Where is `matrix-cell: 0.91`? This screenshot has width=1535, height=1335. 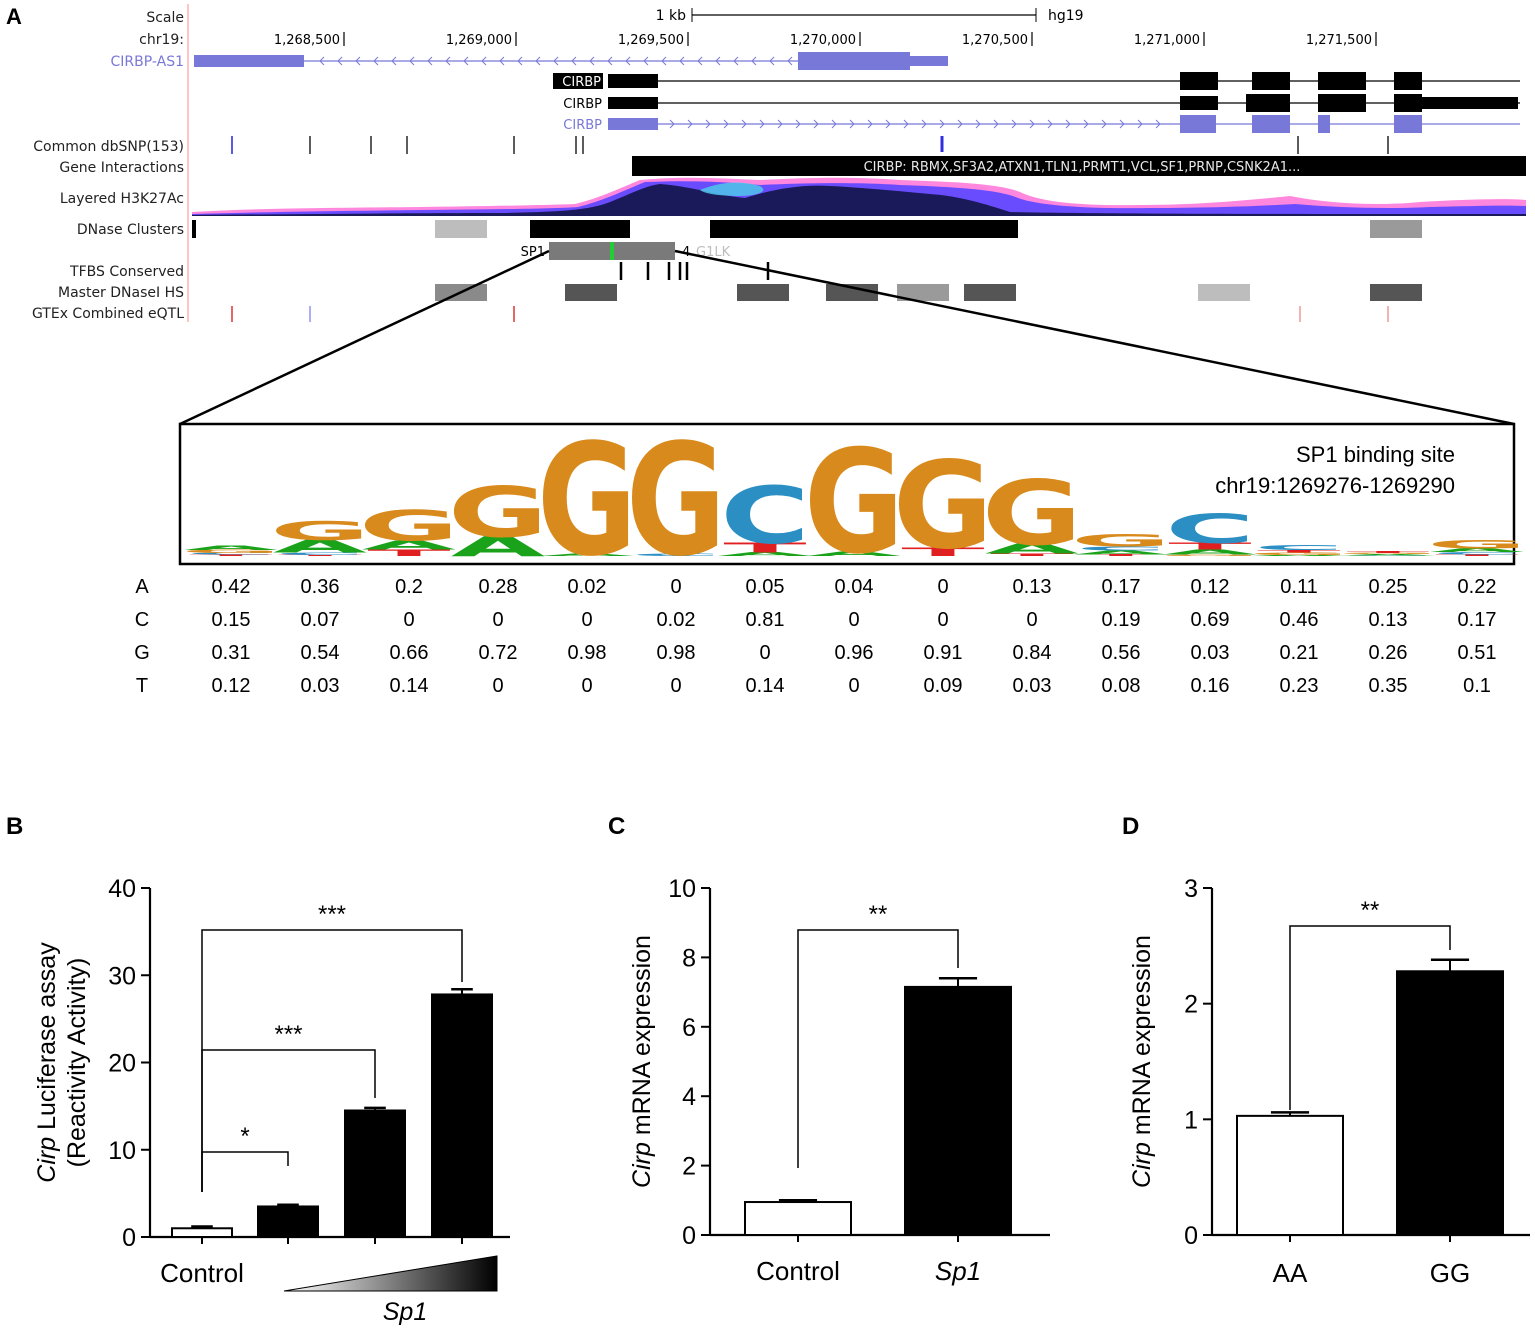 matrix-cell: 0.91 is located at coordinates (943, 653).